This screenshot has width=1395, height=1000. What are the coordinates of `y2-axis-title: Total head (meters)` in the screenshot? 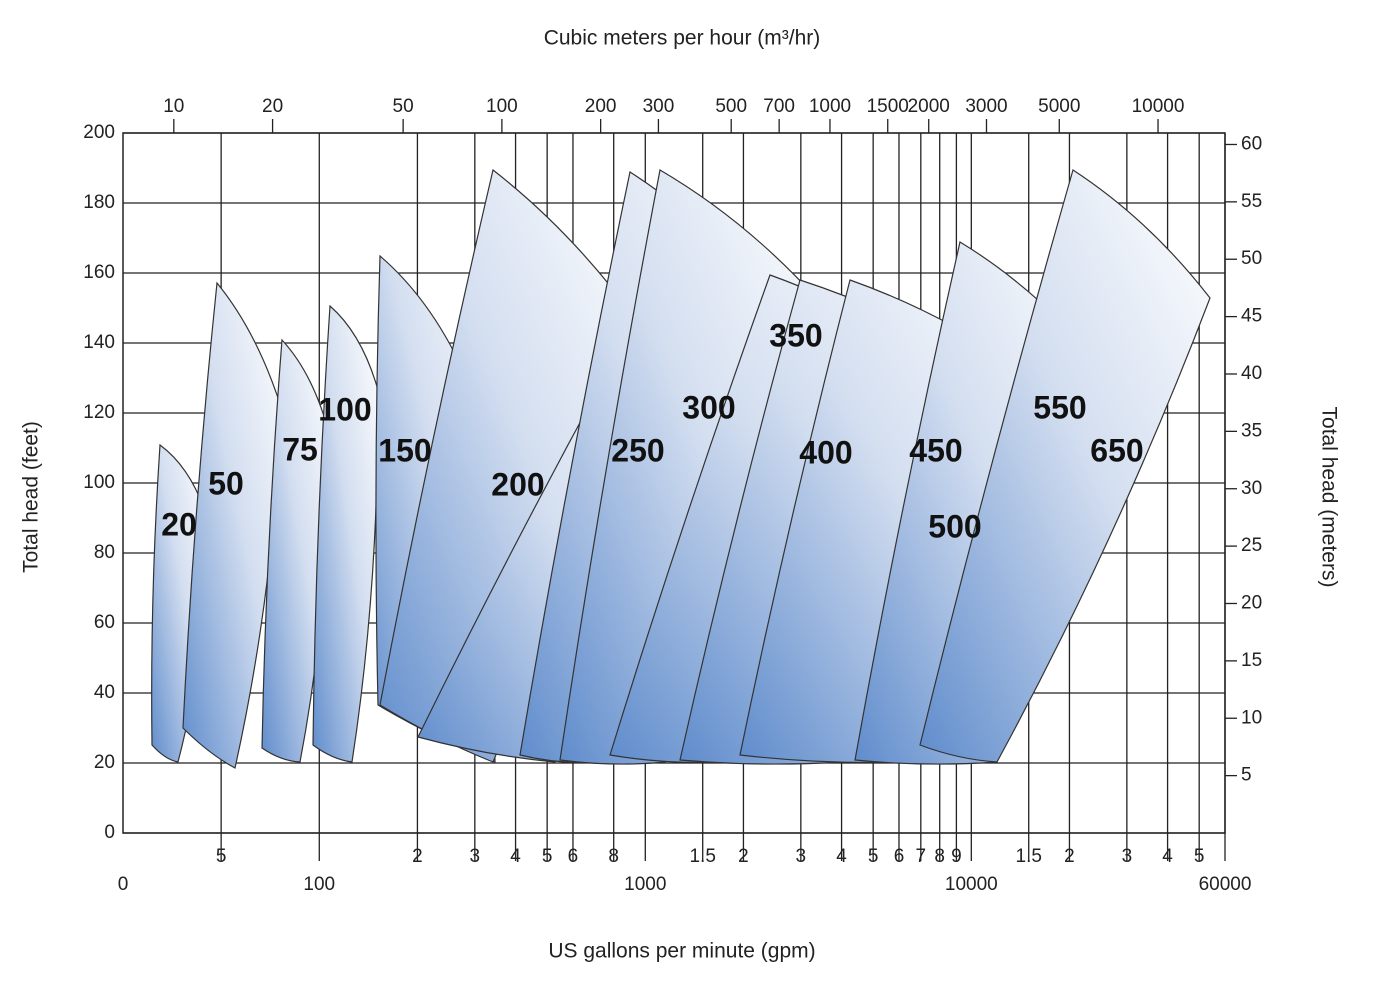 It's located at (1328, 497).